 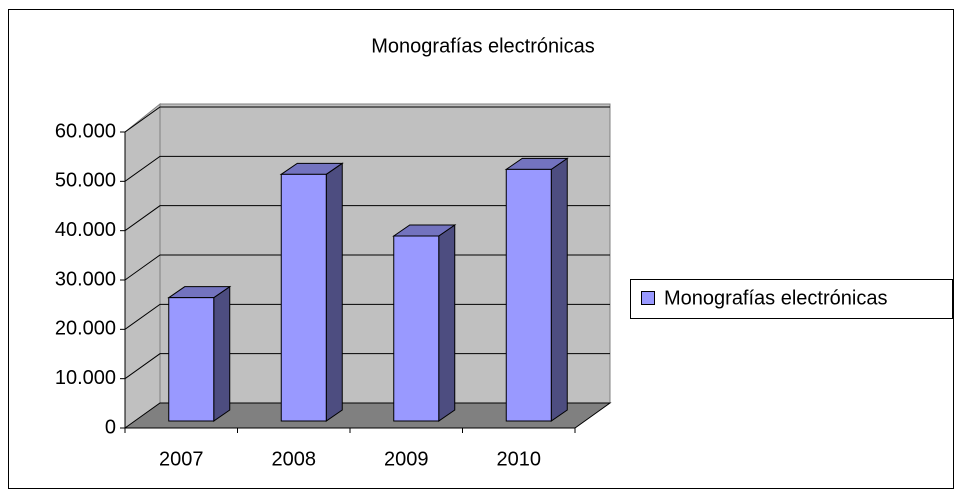 What do you see at coordinates (85, 230) in the screenshot?
I see `y-tick-label: 40.000` at bounding box center [85, 230].